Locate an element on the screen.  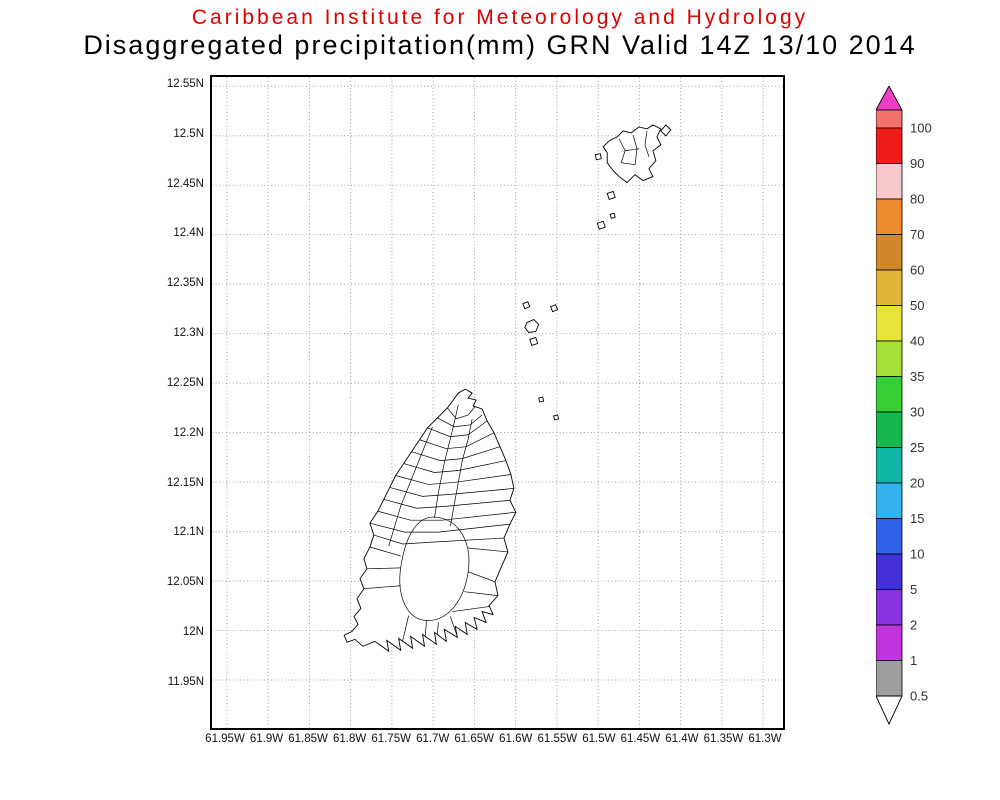
colorbar-tick-label: 20 is located at coordinates (917, 483).